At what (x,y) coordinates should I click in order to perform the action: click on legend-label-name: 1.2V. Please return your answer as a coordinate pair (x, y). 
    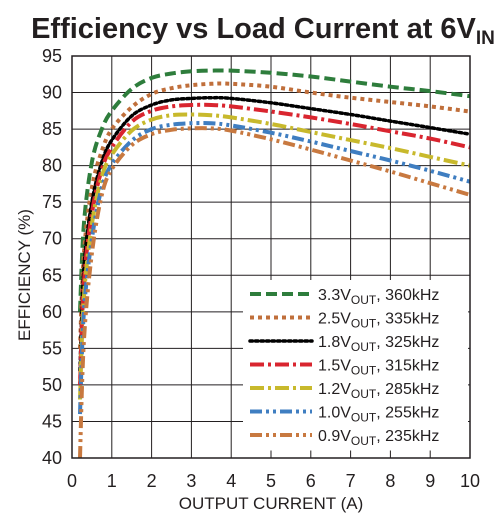
    Looking at the image, I should click on (334, 389).